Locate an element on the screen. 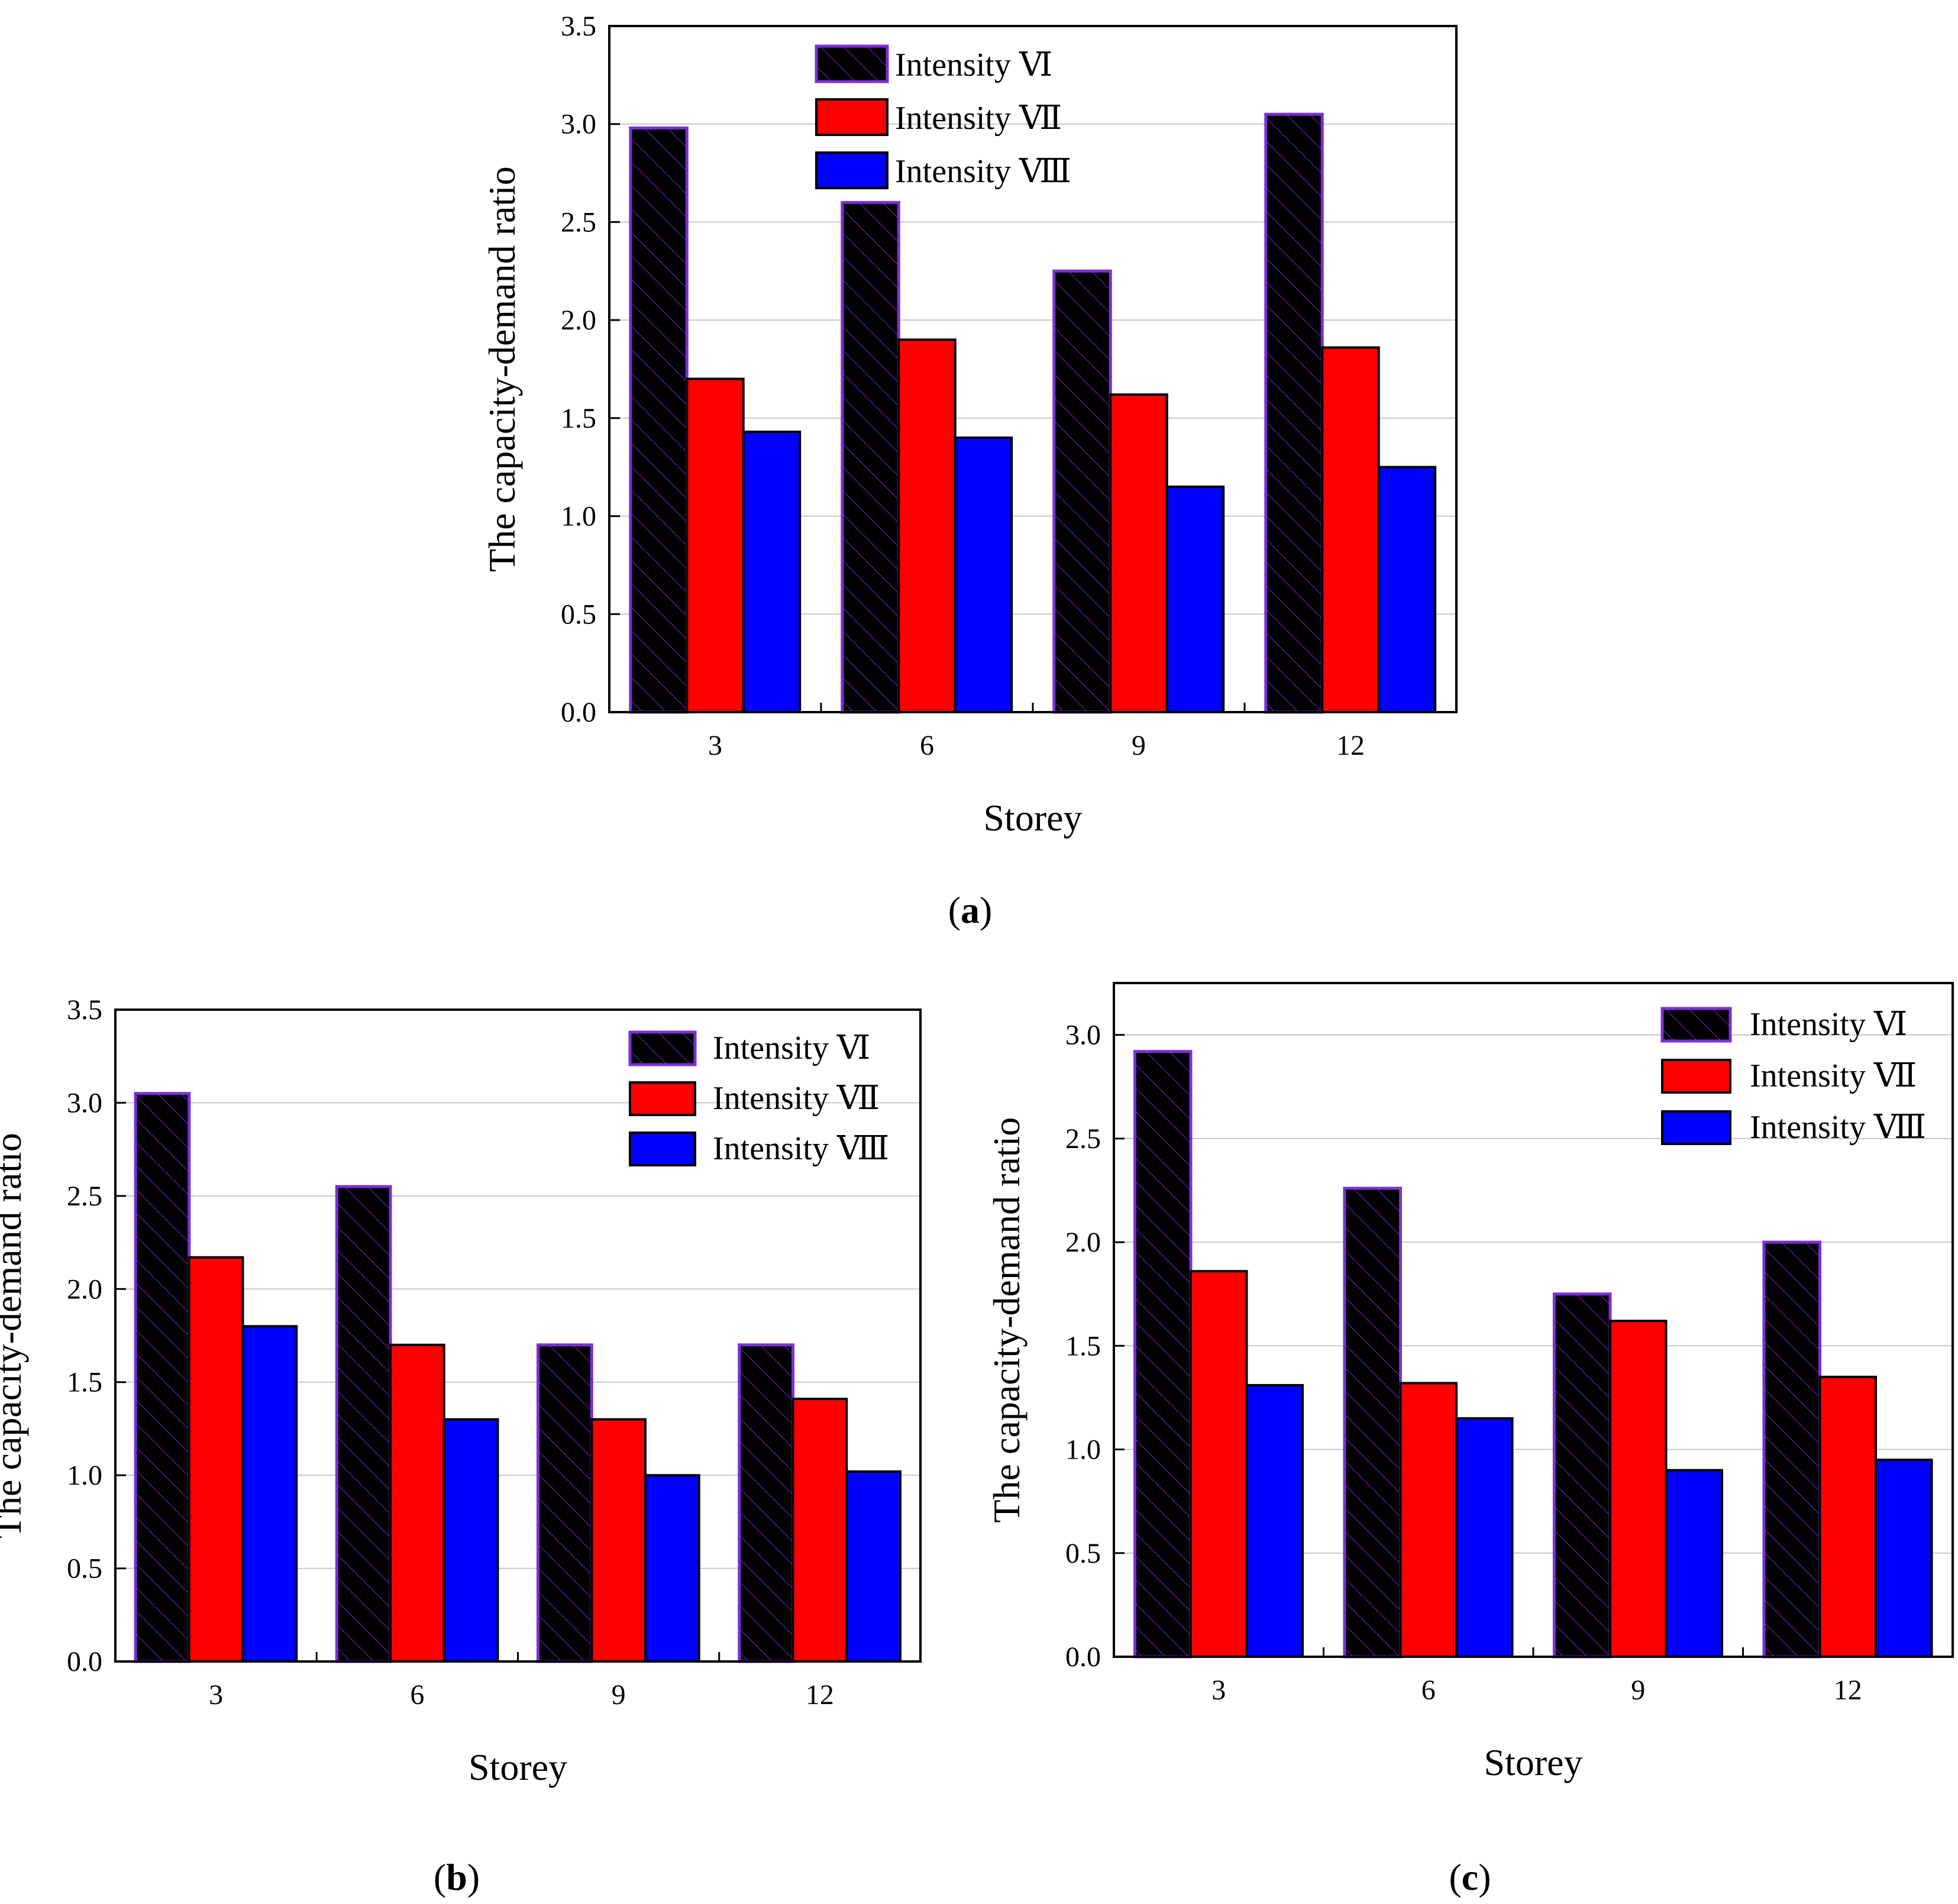 The width and height of the screenshot is (1958, 1904). panel-label: (c) is located at coordinates (1470, 1877).